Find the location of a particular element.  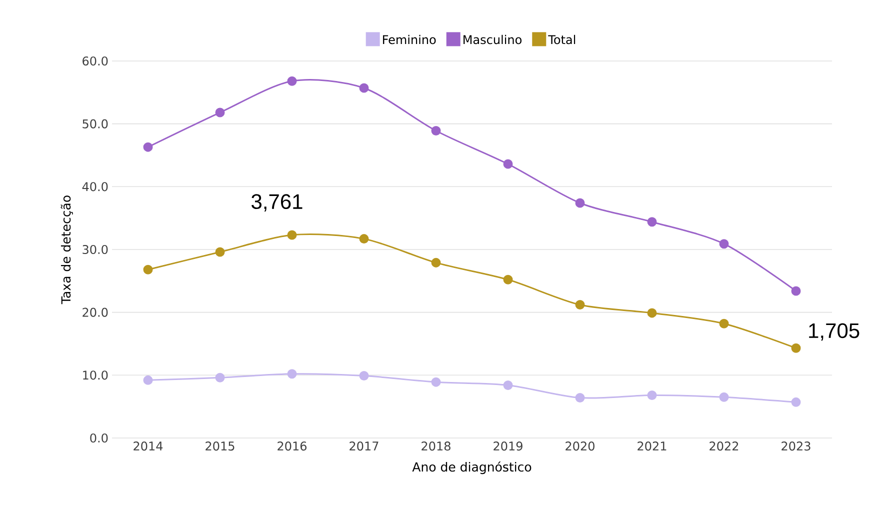

x-tick-label: 2023 is located at coordinates (796, 446).